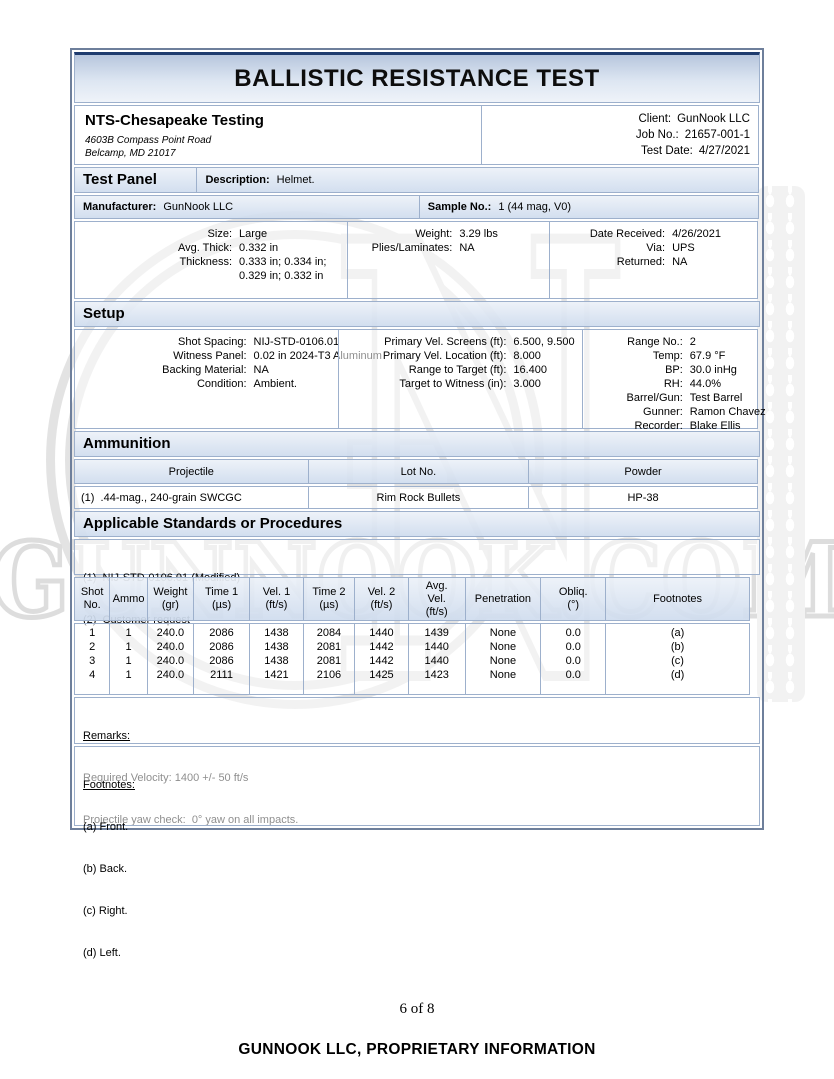 The width and height of the screenshot is (834, 1079). I want to click on remarks-label: Remarks:, so click(107, 736).